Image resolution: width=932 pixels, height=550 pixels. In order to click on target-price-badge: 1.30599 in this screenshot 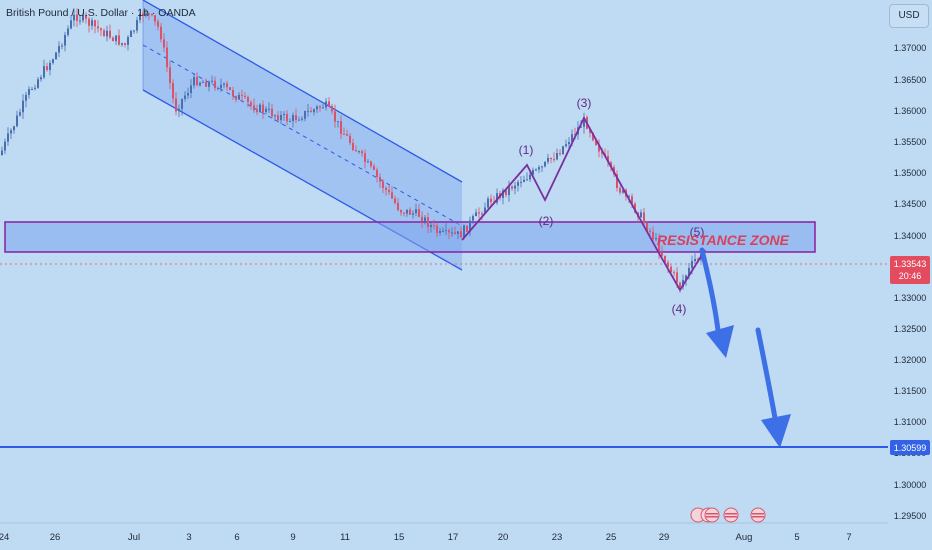, I will do `click(910, 447)`.